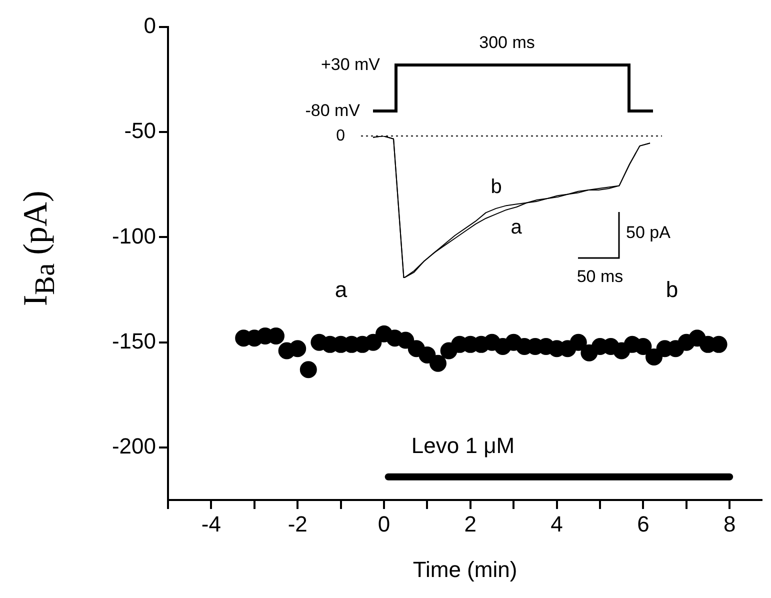  What do you see at coordinates (470, 523) in the screenshot?
I see `x-tick-label: 2` at bounding box center [470, 523].